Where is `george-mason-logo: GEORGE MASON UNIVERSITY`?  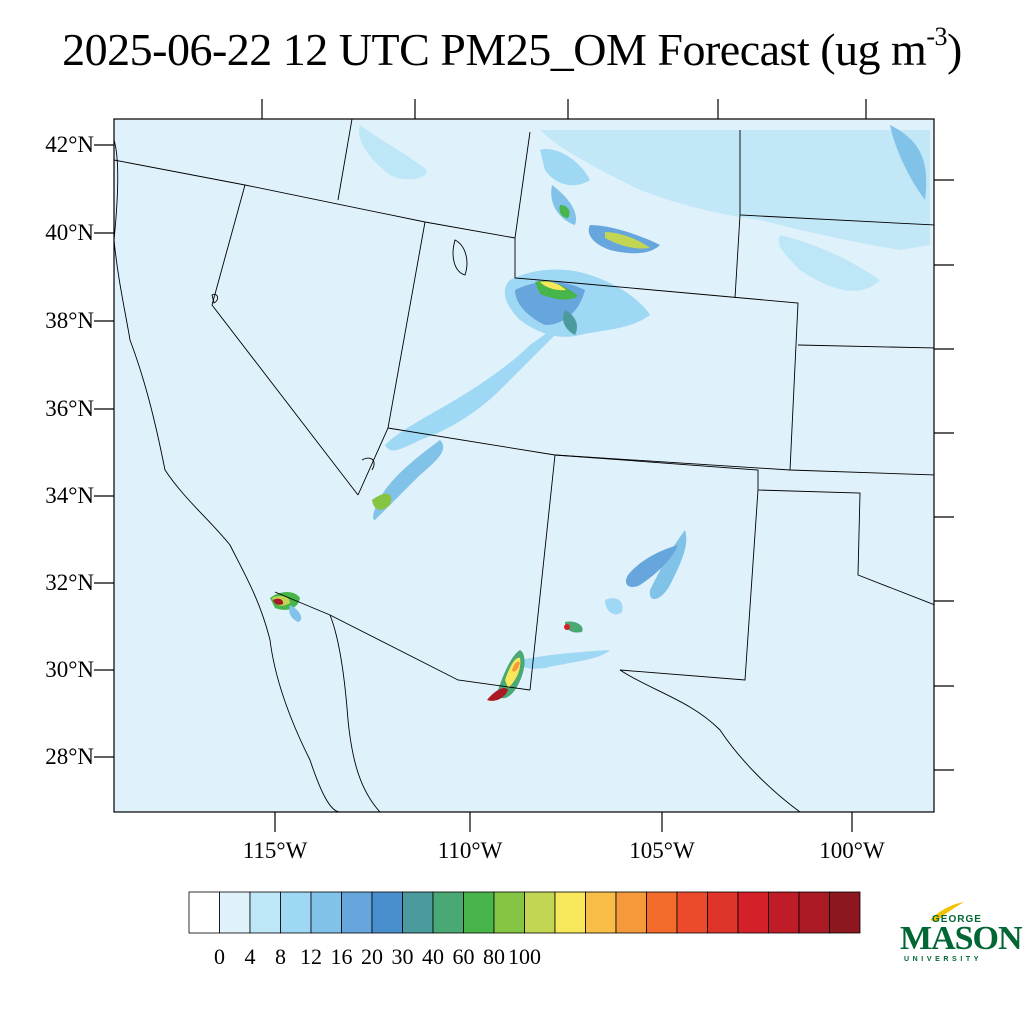
george-mason-logo: GEORGE MASON UNIVERSITY is located at coordinates (960, 935).